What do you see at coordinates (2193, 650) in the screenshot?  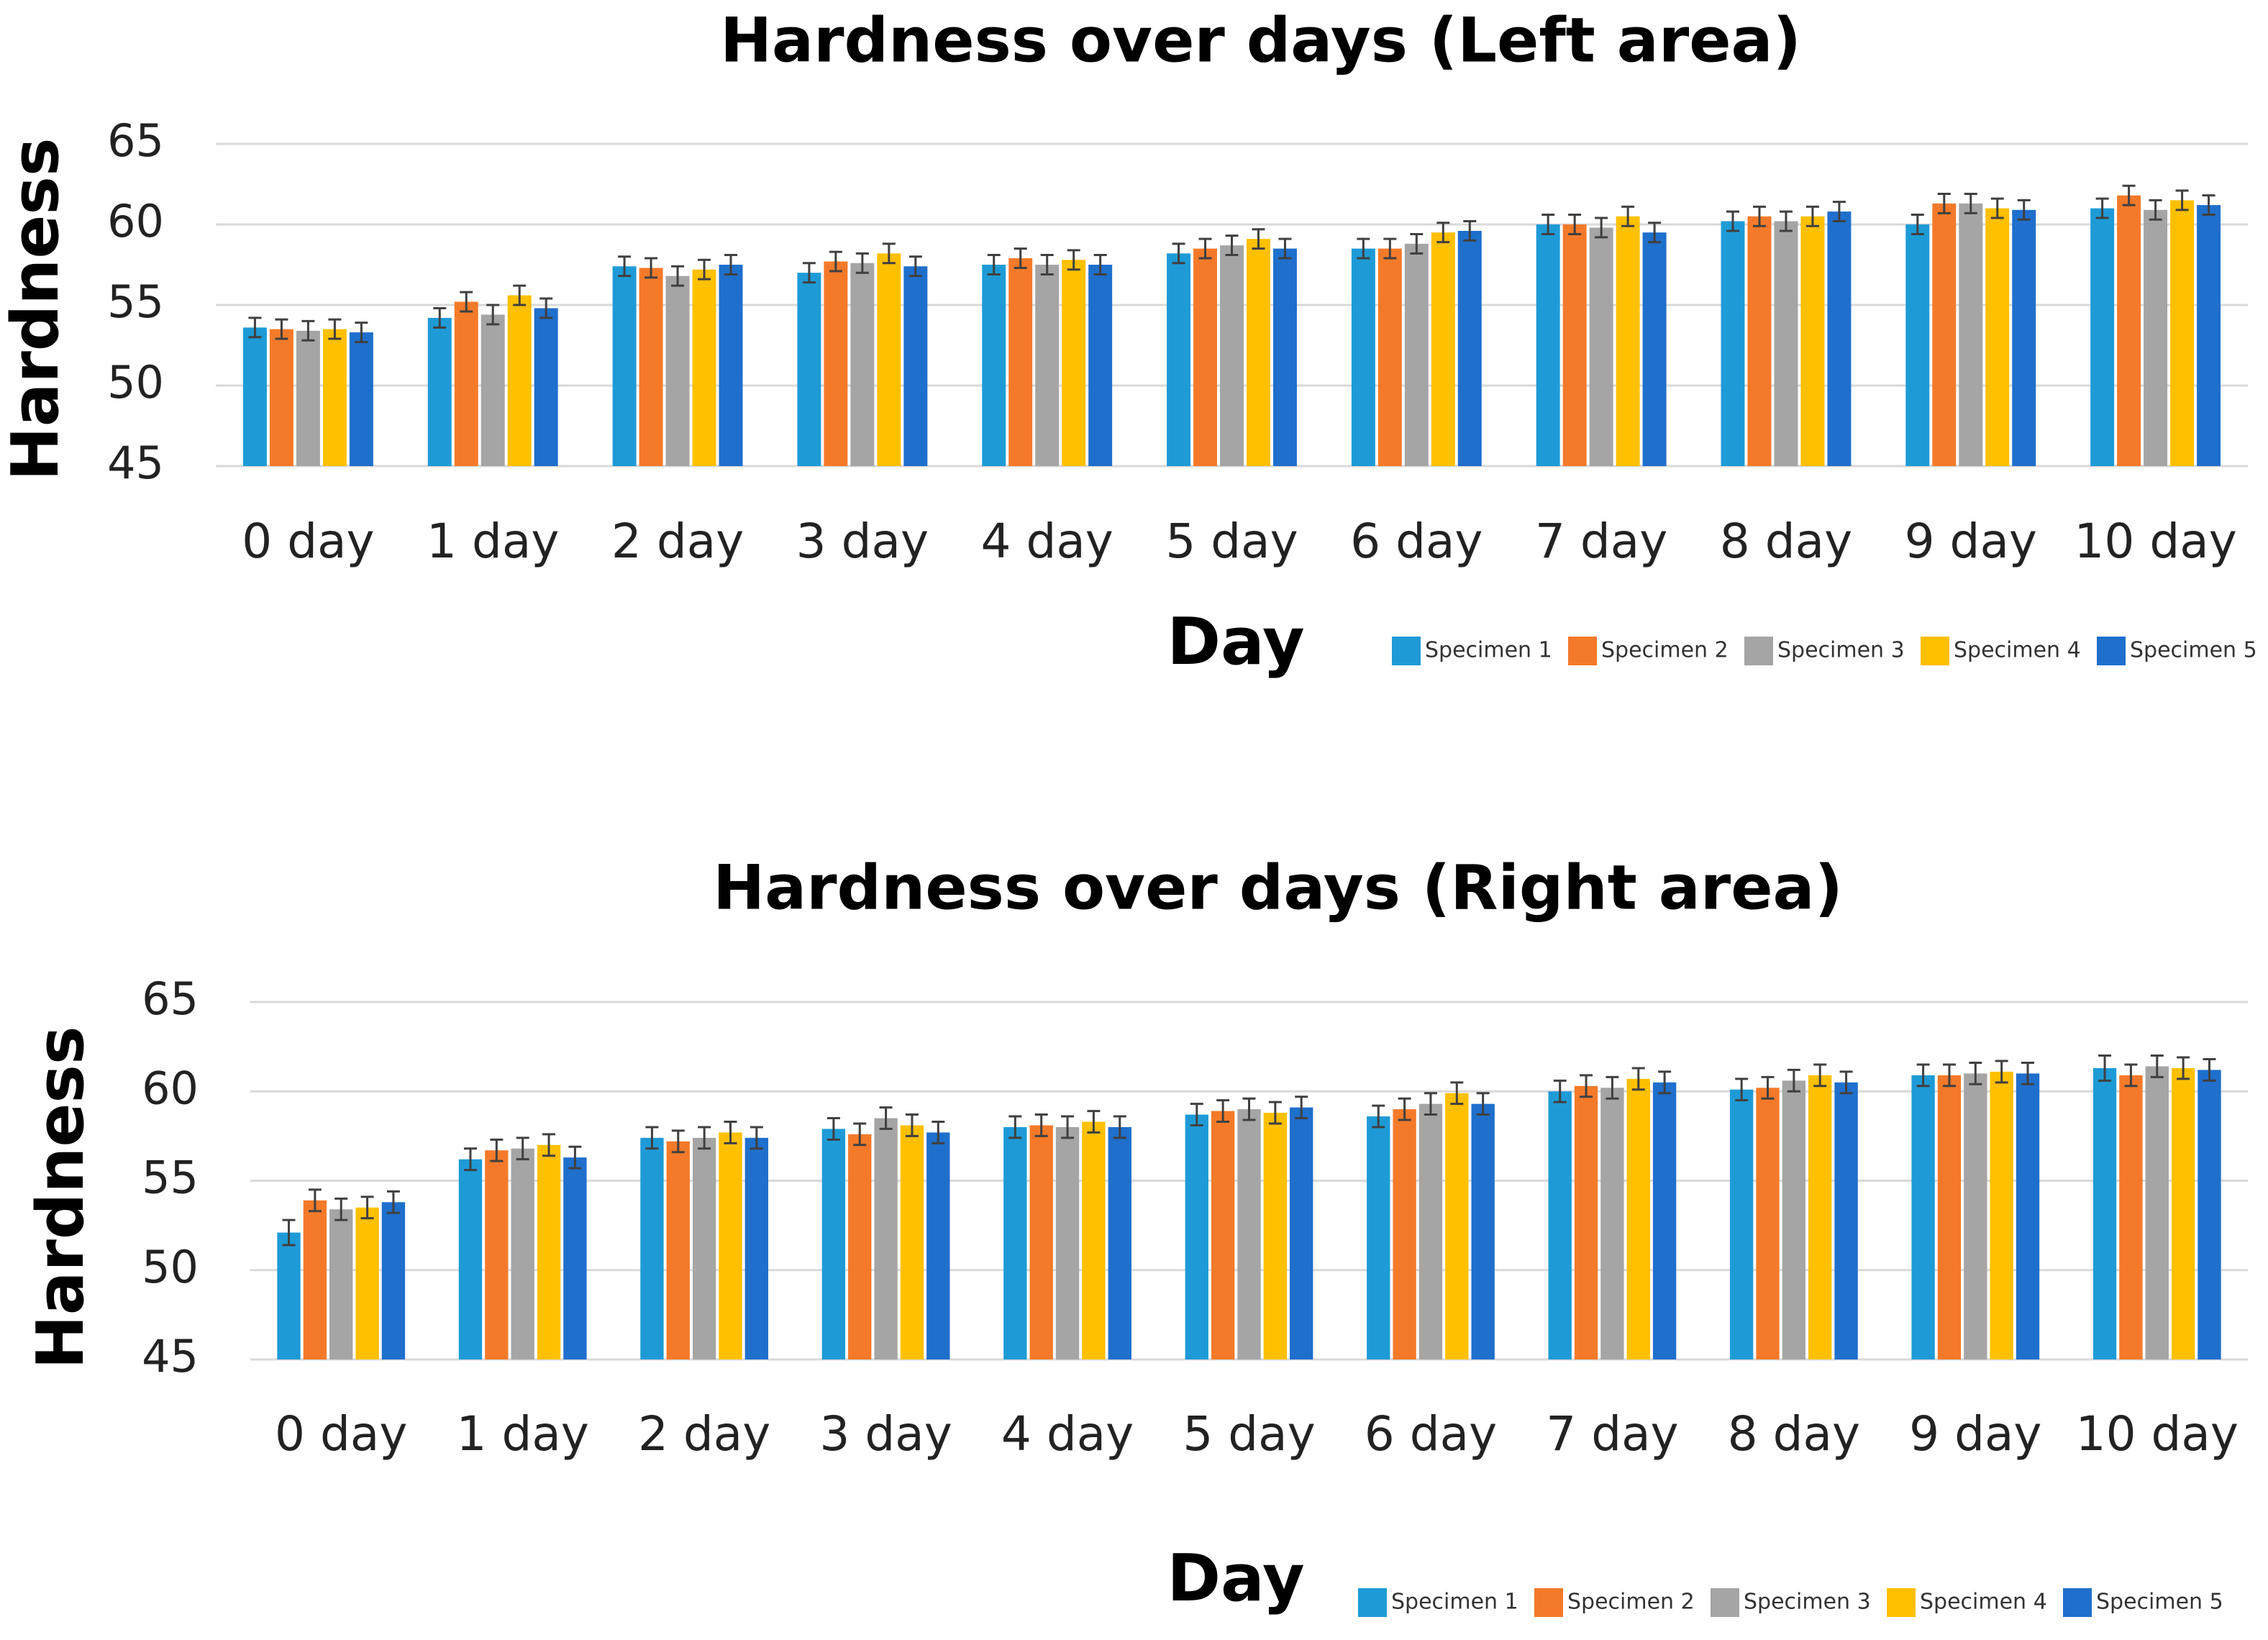 I see `legend-label: Specimen 5` at bounding box center [2193, 650].